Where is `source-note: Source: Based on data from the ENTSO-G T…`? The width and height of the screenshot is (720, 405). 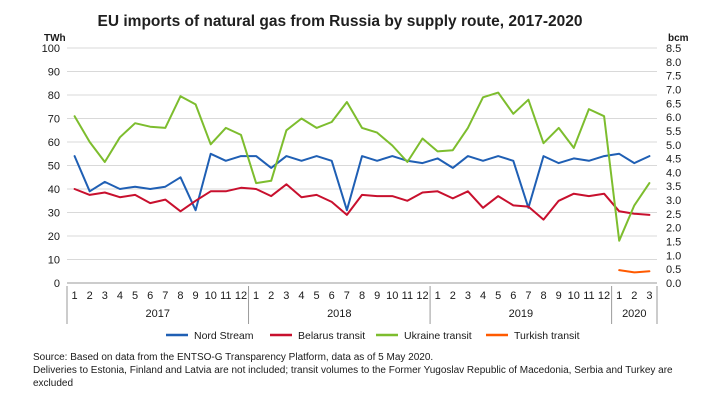 source-note: Source: Based on data from the ENTSO-G T… is located at coordinates (233, 357).